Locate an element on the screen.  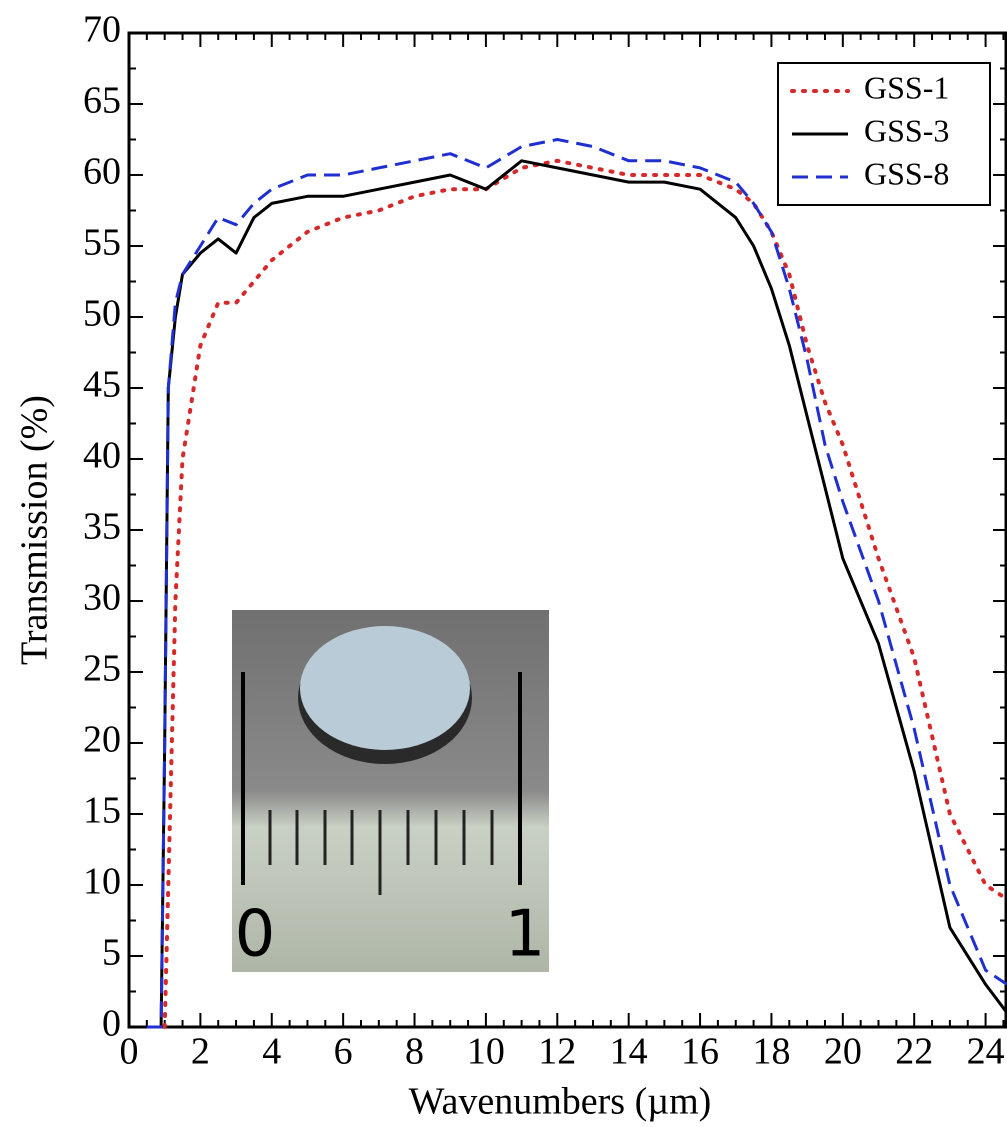
x-tick-label: 8 is located at coordinates (414, 1052).